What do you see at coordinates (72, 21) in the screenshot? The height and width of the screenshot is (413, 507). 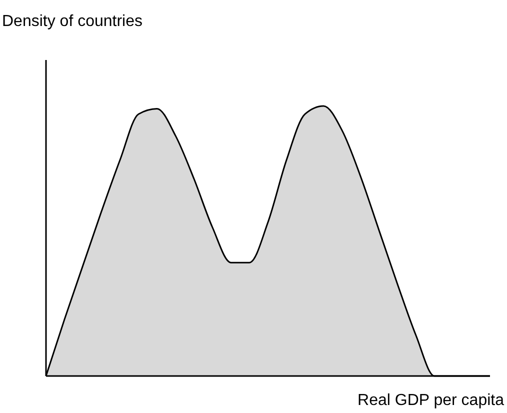 I see `y-axis-title: Density of countries` at bounding box center [72, 21].